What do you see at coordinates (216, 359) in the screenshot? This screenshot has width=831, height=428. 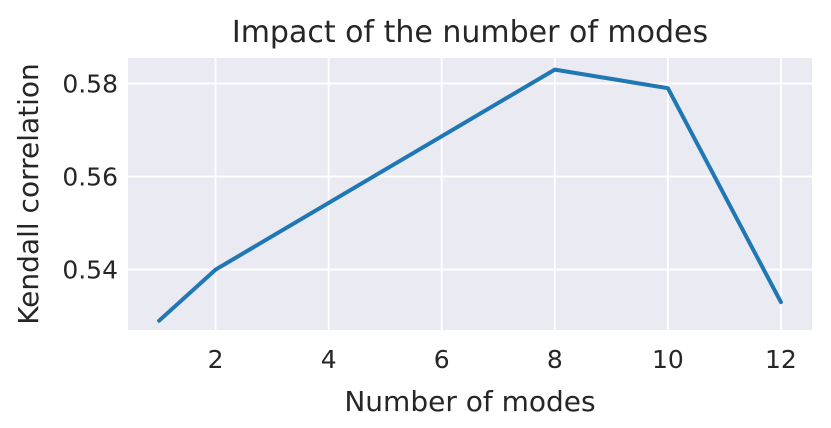 I see `x-tick-label: 2` at bounding box center [216, 359].